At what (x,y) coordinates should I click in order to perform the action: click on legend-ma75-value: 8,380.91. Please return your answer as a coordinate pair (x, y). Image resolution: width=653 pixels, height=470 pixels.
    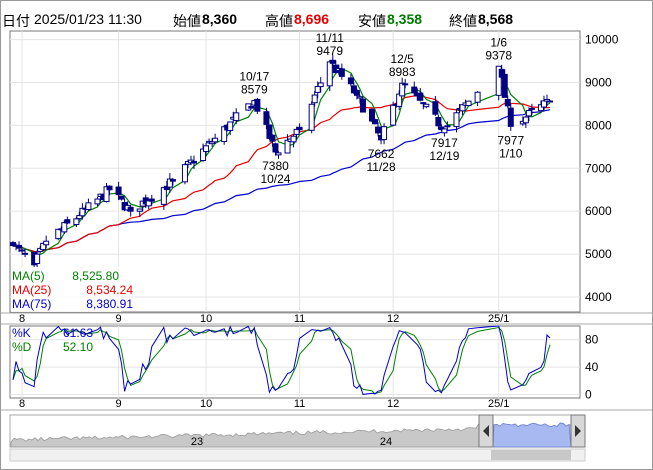
    Looking at the image, I should click on (109, 304).